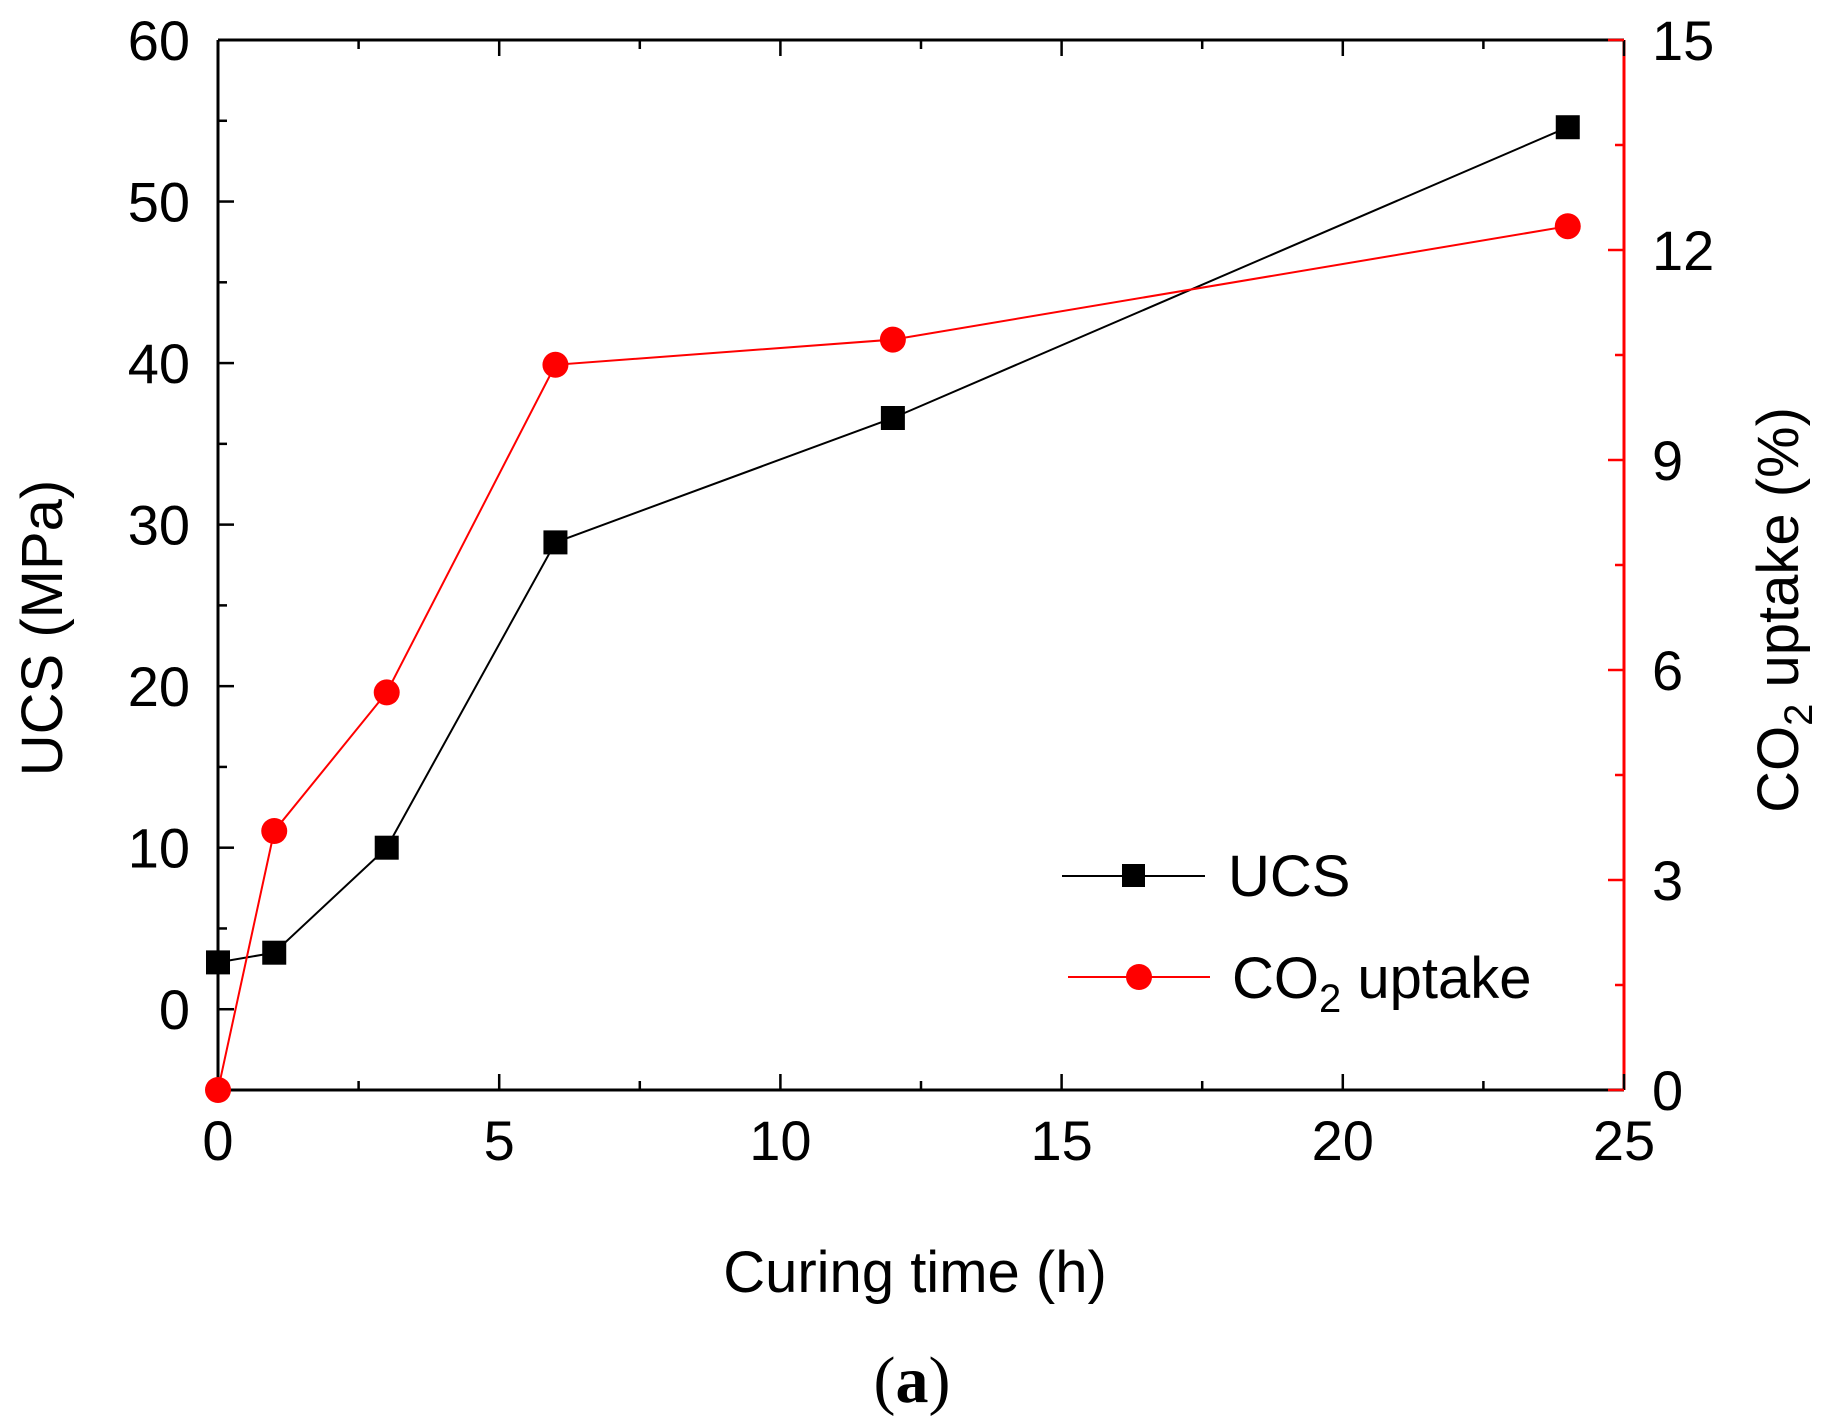  What do you see at coordinates (1667, 1090) in the screenshot?
I see `y2-tick-label: 0` at bounding box center [1667, 1090].